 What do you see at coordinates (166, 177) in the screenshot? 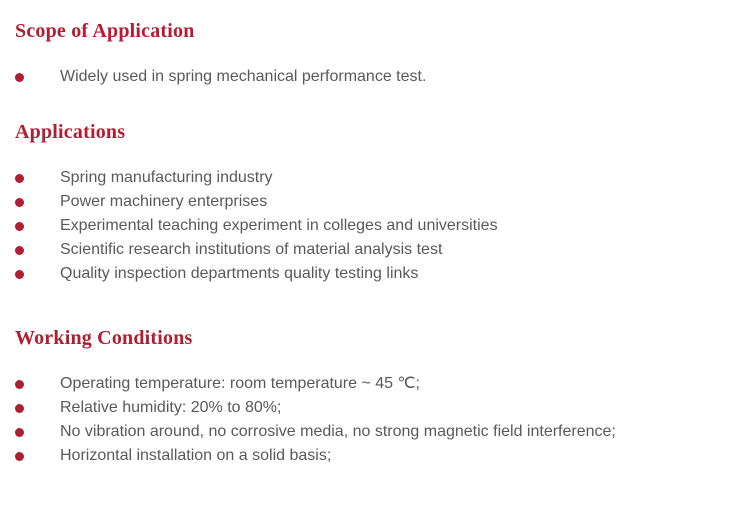
I see `list-item-text: Spring manufacturing industry` at bounding box center [166, 177].